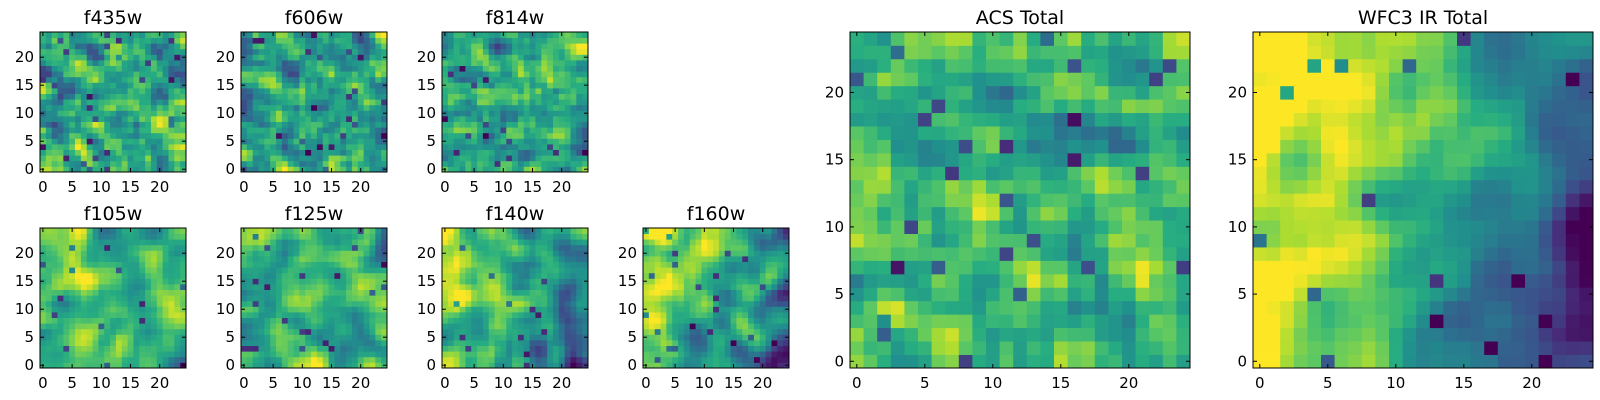 Image resolution: width=1600 pixels, height=400 pixels. Describe the element at coordinates (101, 383) in the screenshot. I see `x-tick-label: 10` at that location.